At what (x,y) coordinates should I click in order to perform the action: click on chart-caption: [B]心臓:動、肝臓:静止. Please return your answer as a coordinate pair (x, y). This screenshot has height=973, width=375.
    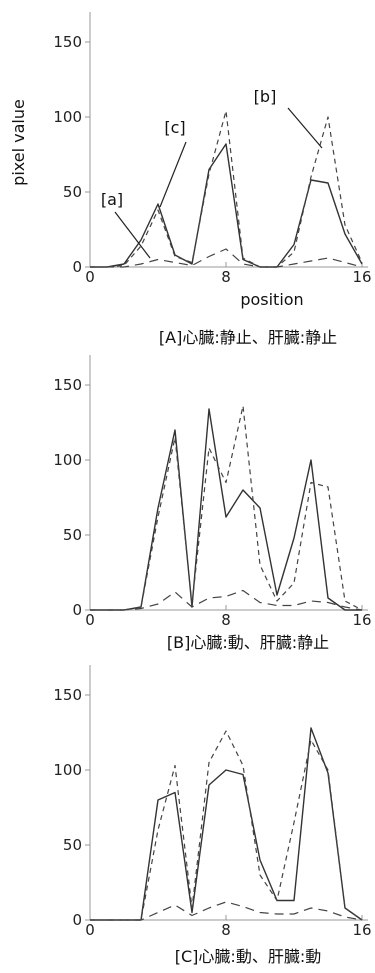
    Looking at the image, I should click on (248, 642).